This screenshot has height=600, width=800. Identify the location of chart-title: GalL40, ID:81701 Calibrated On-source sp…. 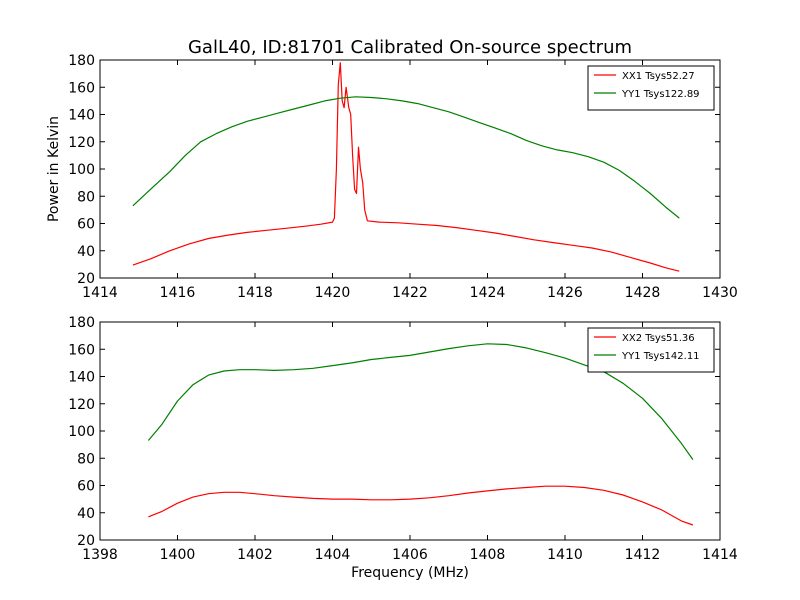
(410, 47).